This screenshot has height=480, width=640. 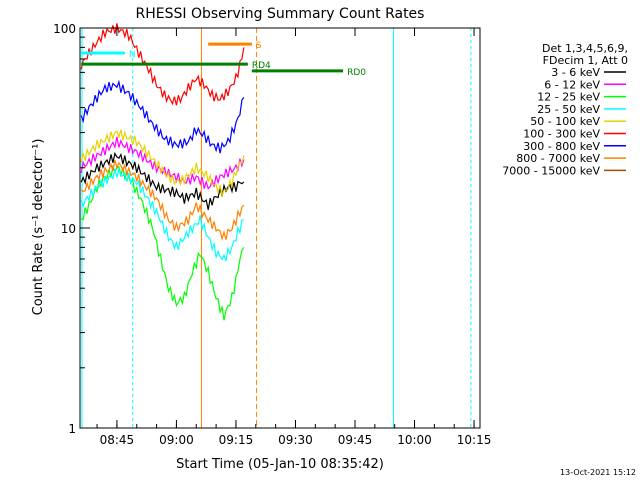 What do you see at coordinates (64, 29) in the screenshot?
I see `y-tick-label: 100` at bounding box center [64, 29].